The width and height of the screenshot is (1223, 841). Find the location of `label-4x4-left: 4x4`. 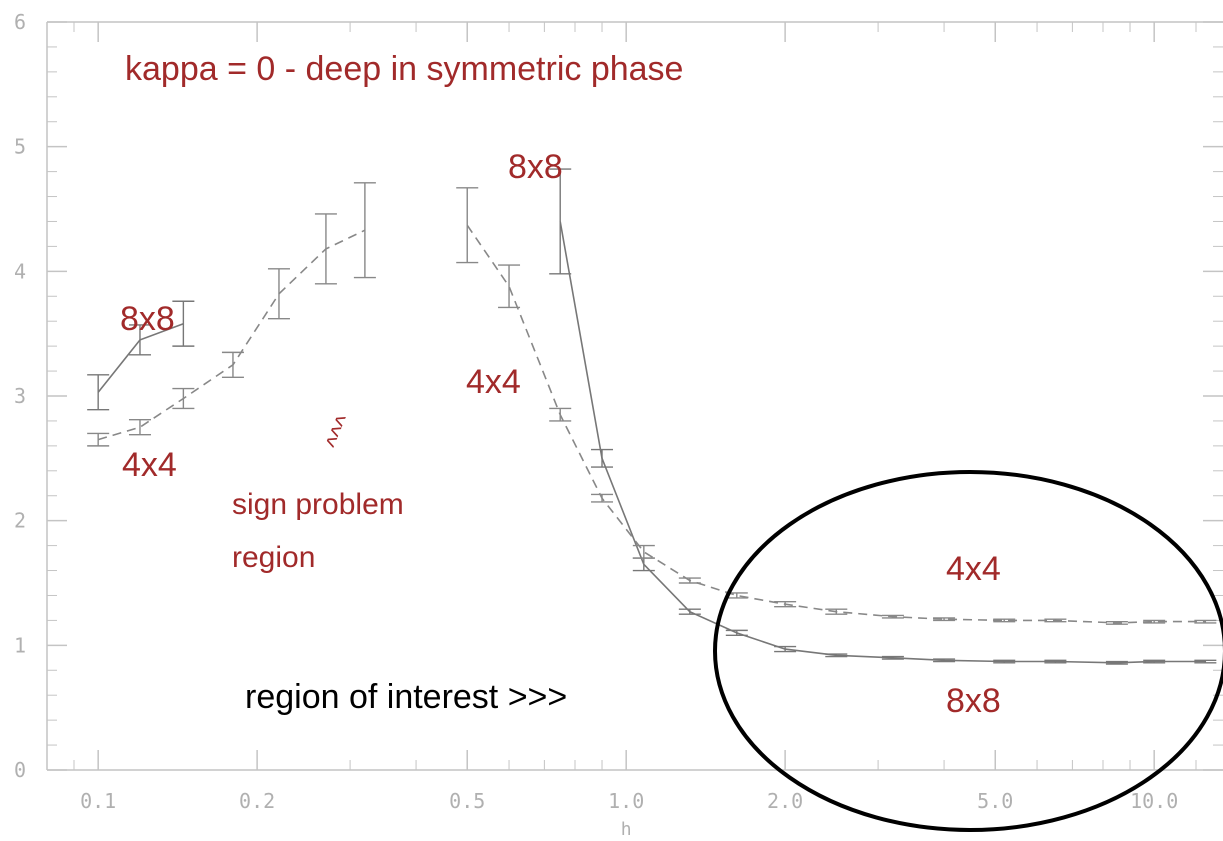

label-4x4-left: 4x4 is located at coordinates (149, 465).